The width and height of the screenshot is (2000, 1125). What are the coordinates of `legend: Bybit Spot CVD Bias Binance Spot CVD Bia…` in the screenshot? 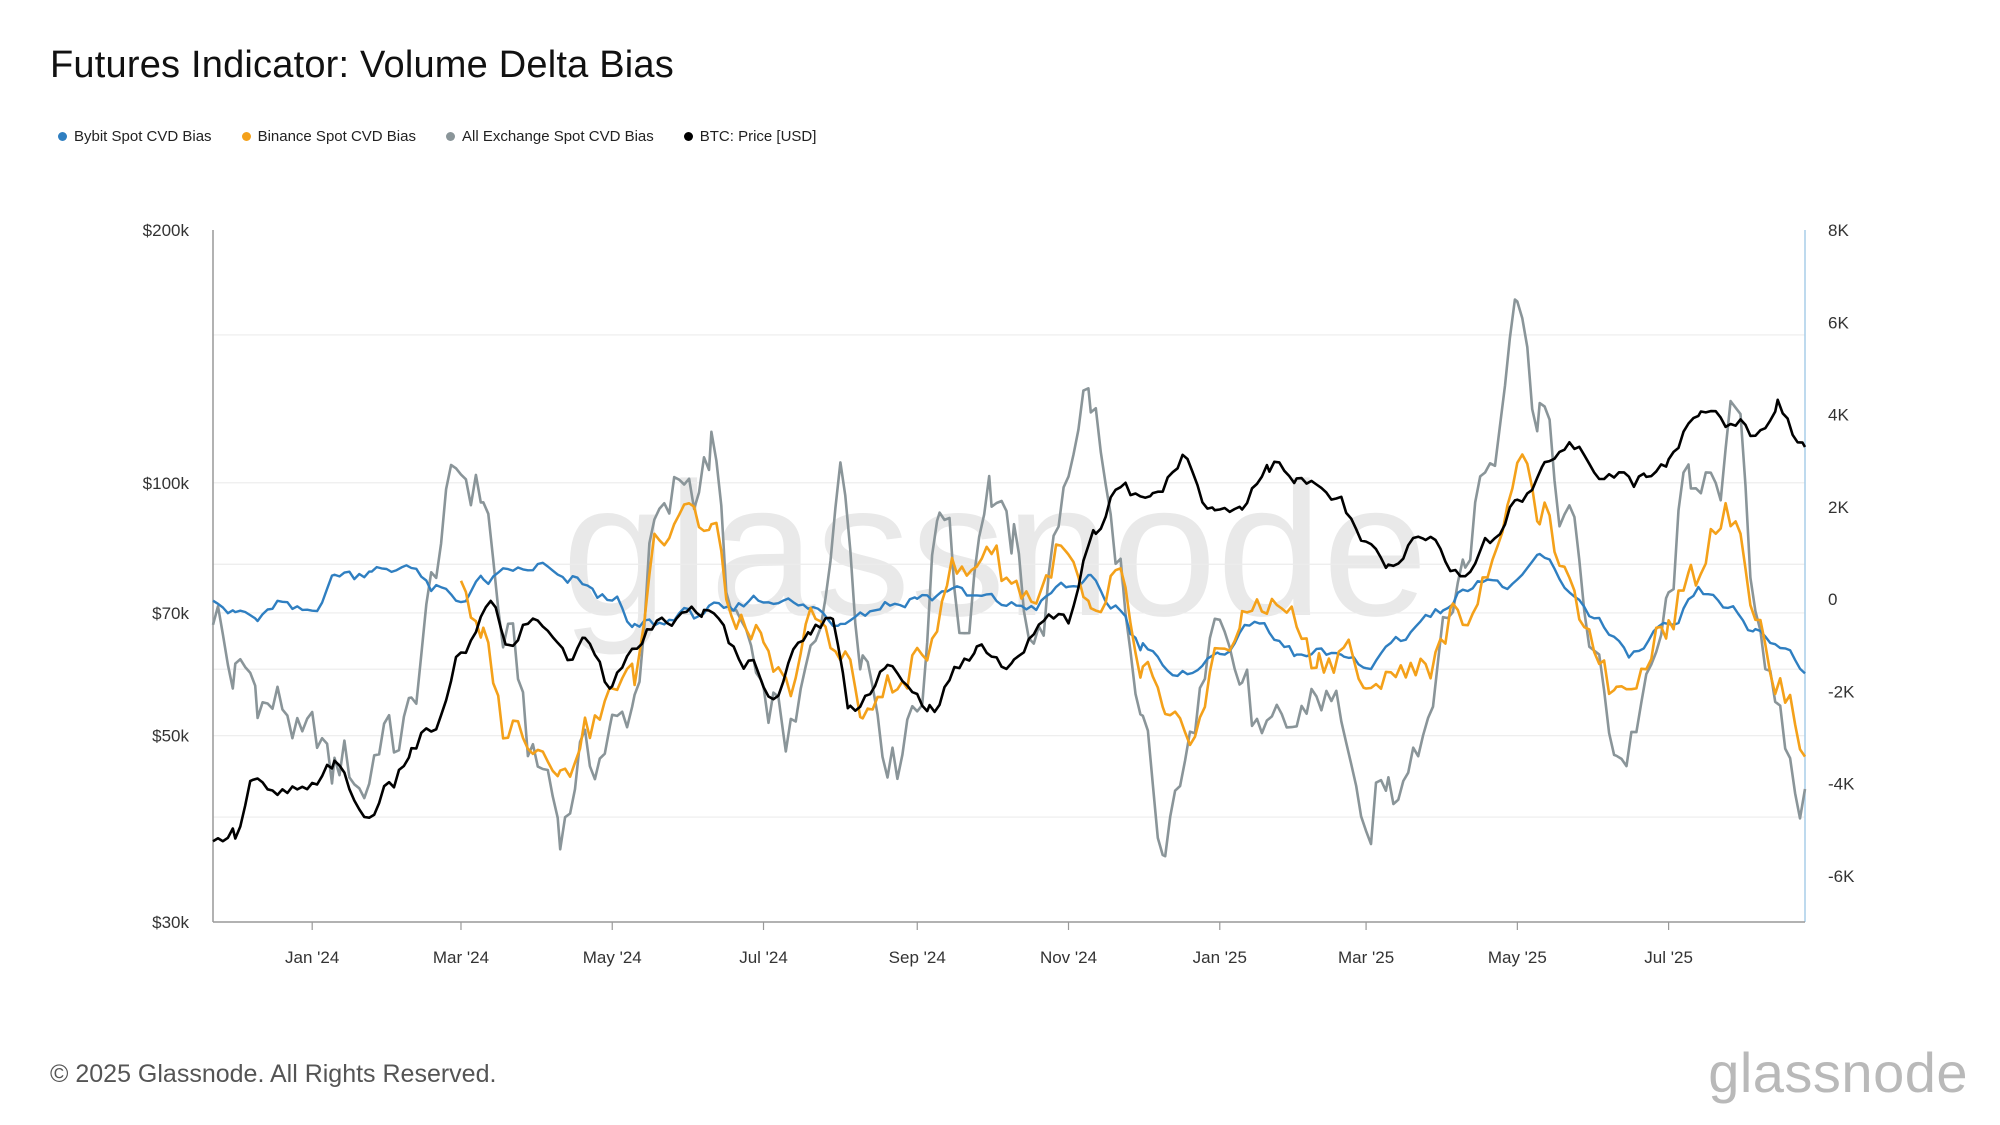 It's located at (437, 136).